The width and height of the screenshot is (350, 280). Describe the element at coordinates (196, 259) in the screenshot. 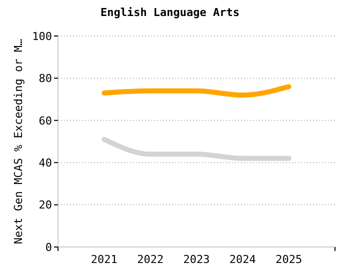

I see `x-tick-label: 2023` at that location.